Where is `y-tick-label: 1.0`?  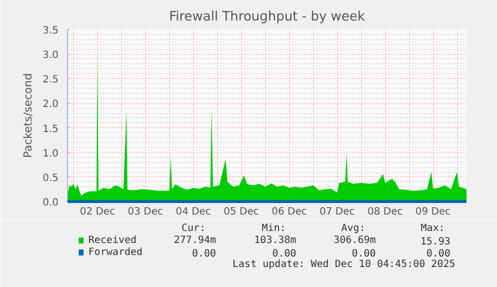 y-tick-label: 1.0 is located at coordinates (50, 154).